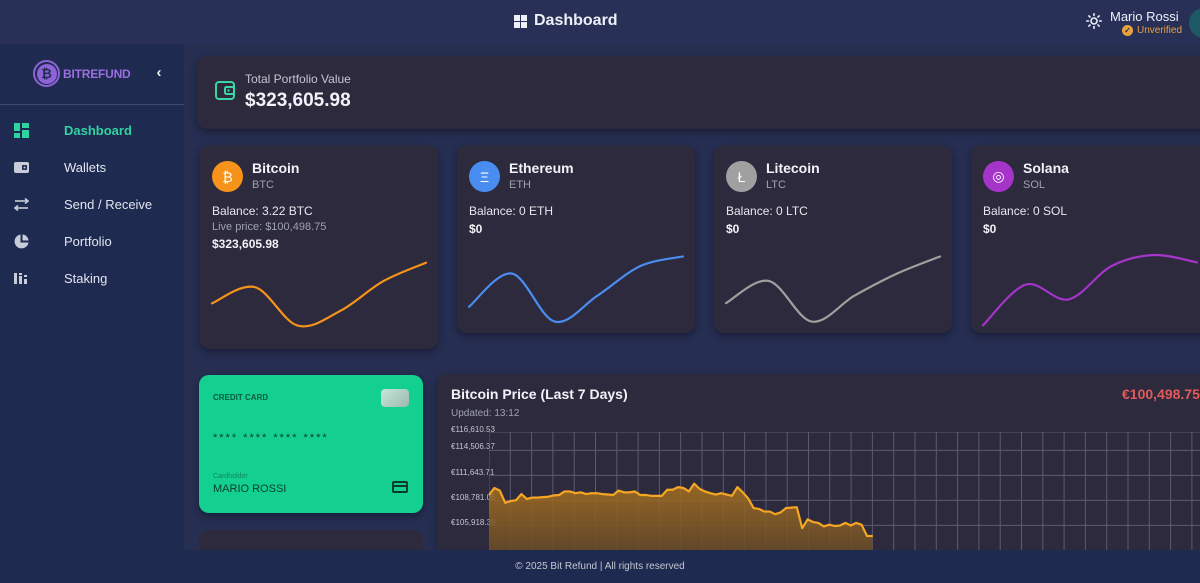  Describe the element at coordinates (86, 278) in the screenshot. I see `sidebar-item-label: Staking` at that location.